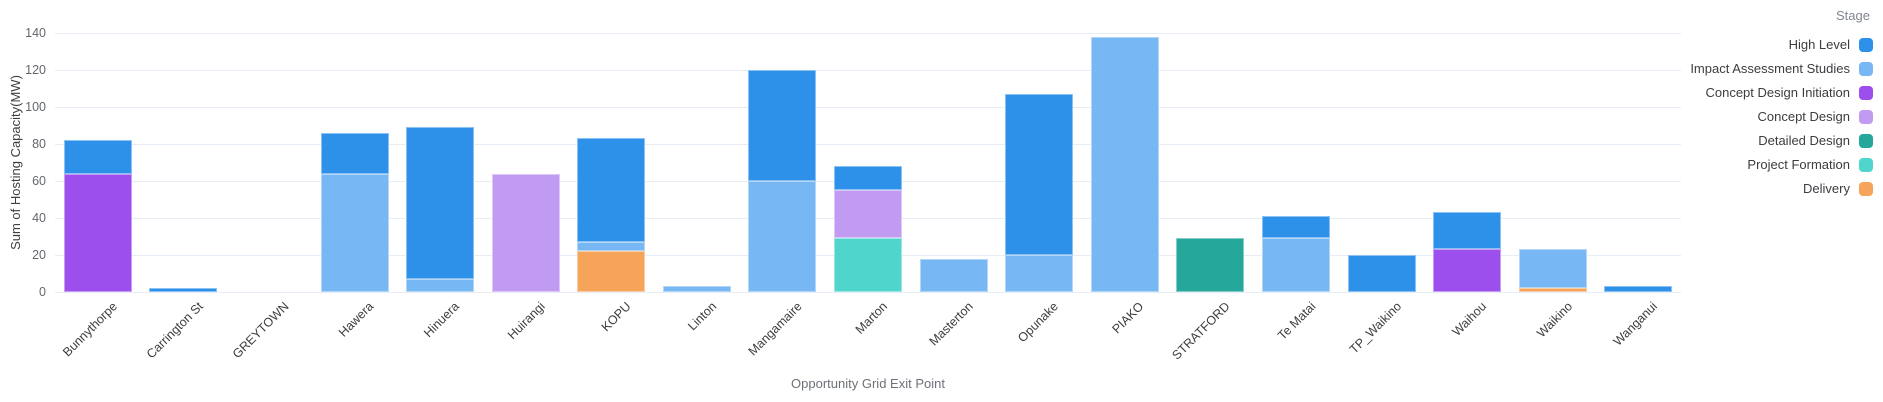 The height and width of the screenshot is (402, 1883). What do you see at coordinates (15, 162) in the screenshot?
I see `y-axis-title: Sum of Hosting Capacity(MW)` at bounding box center [15, 162].